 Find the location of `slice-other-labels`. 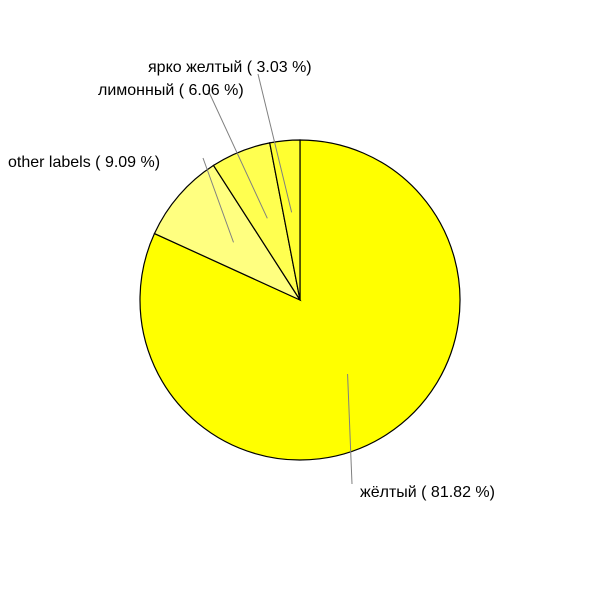

slice-other-labels is located at coordinates (227, 233).